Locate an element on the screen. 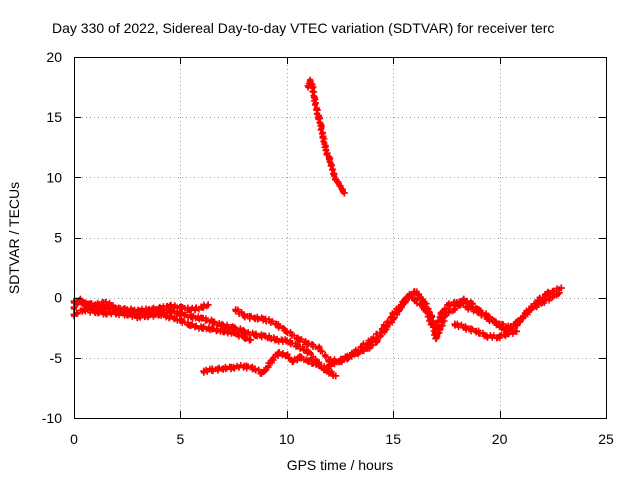 The height and width of the screenshot is (480, 640). y-tick-label: 0 is located at coordinates (58, 298).